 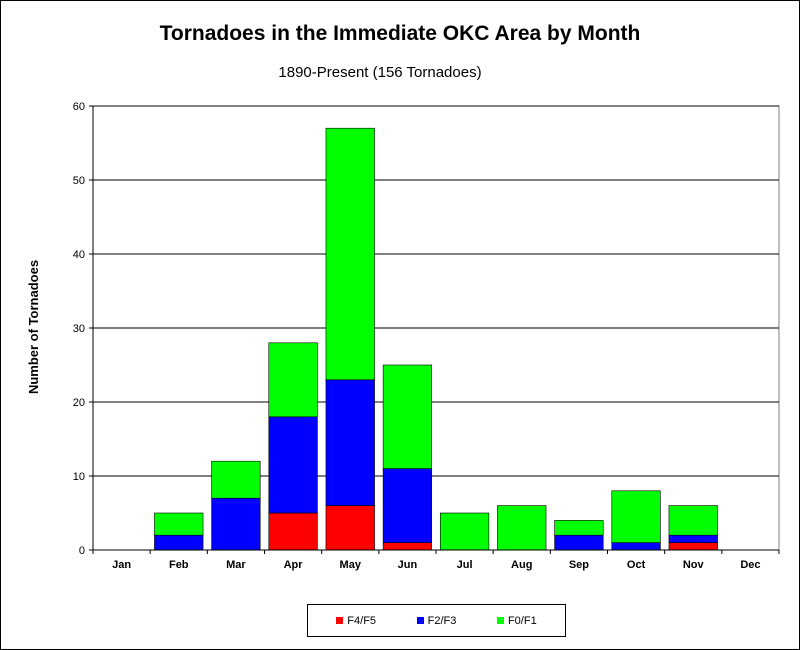 I want to click on legend-item-f4-f5: F4/F5, so click(x=356, y=621).